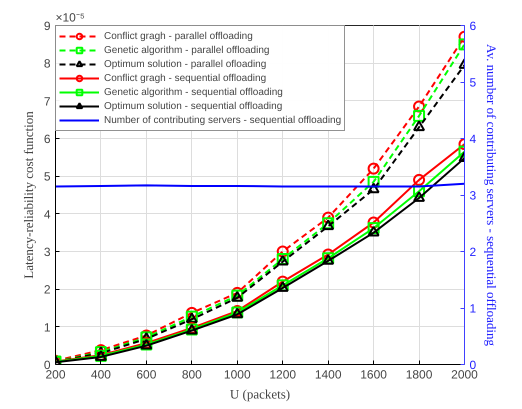 This screenshot has height=409, width=522. What do you see at coordinates (187, 50) in the screenshot?
I see `legend-label: Genetic algorithm - parallel offloading` at bounding box center [187, 50].